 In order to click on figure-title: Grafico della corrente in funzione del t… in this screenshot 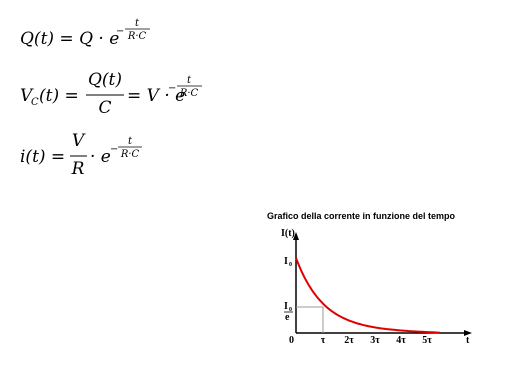, I will do `click(361, 216)`.